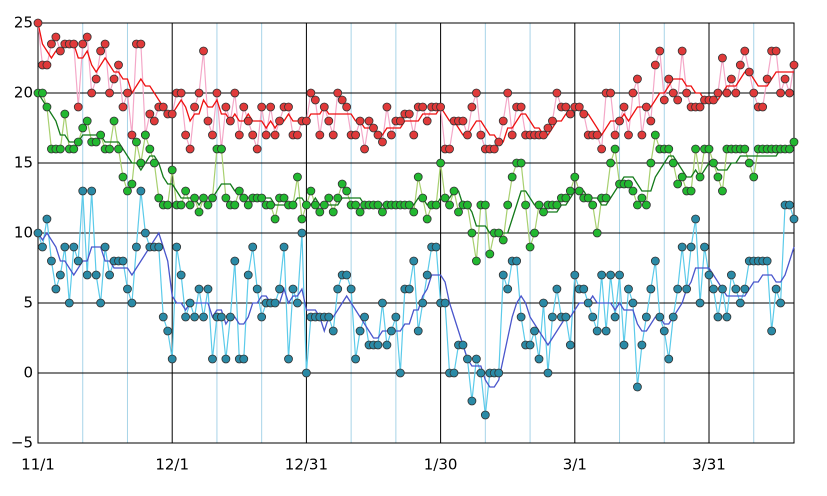 The image size is (827, 496). I want to click on x-tick-label: 3/1, so click(575, 465).